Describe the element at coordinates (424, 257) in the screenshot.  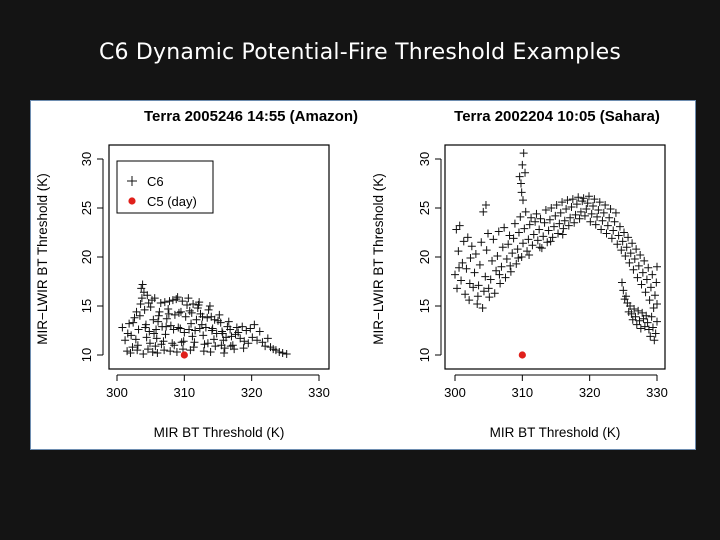
I see `y-tick-label: 20` at that location.